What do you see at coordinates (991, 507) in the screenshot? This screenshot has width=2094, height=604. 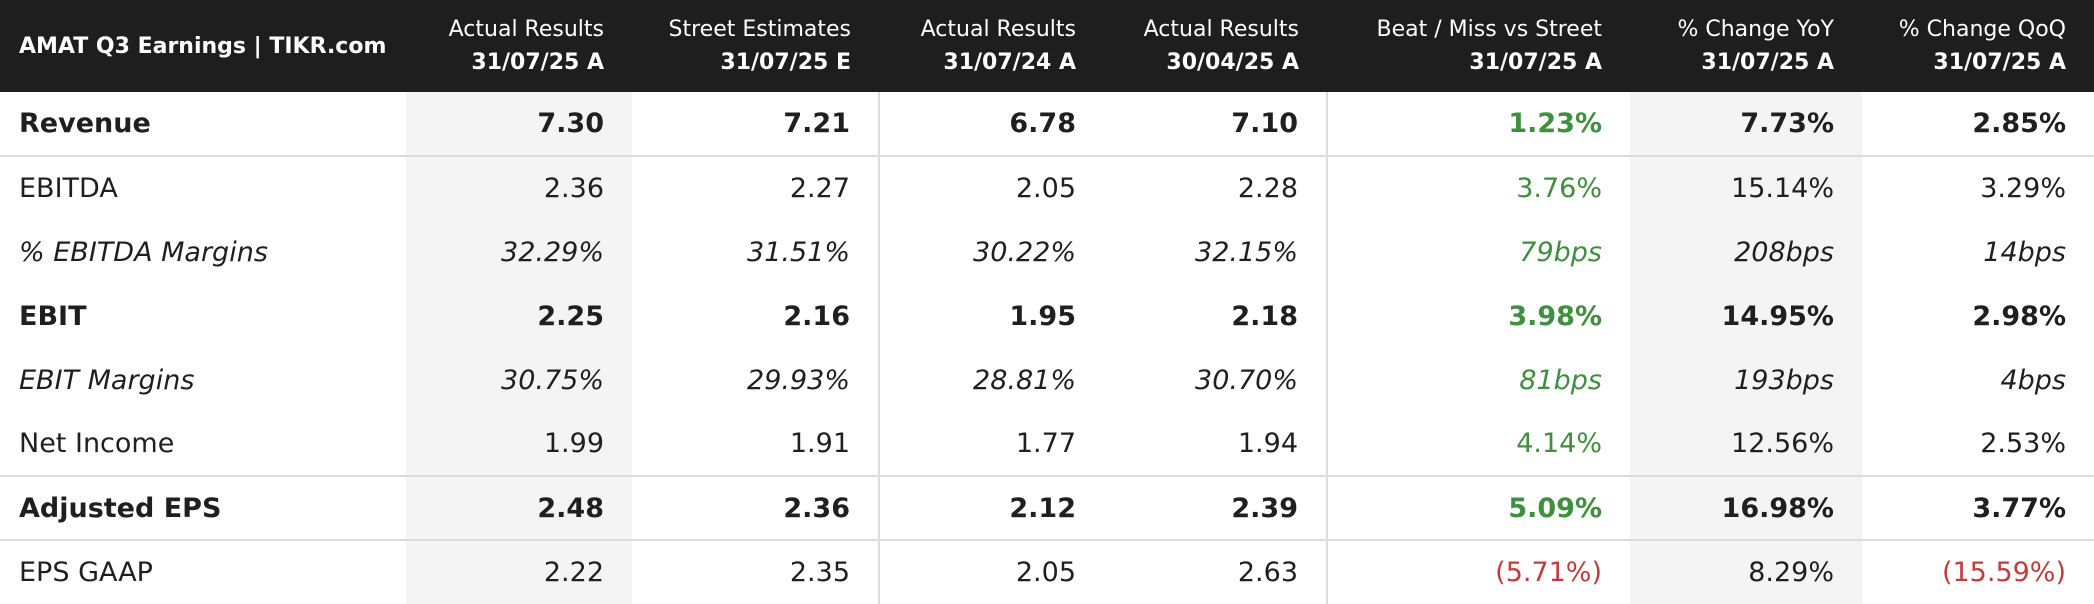 I see `cell-actual-q3-2024: 2.12` at bounding box center [991, 507].